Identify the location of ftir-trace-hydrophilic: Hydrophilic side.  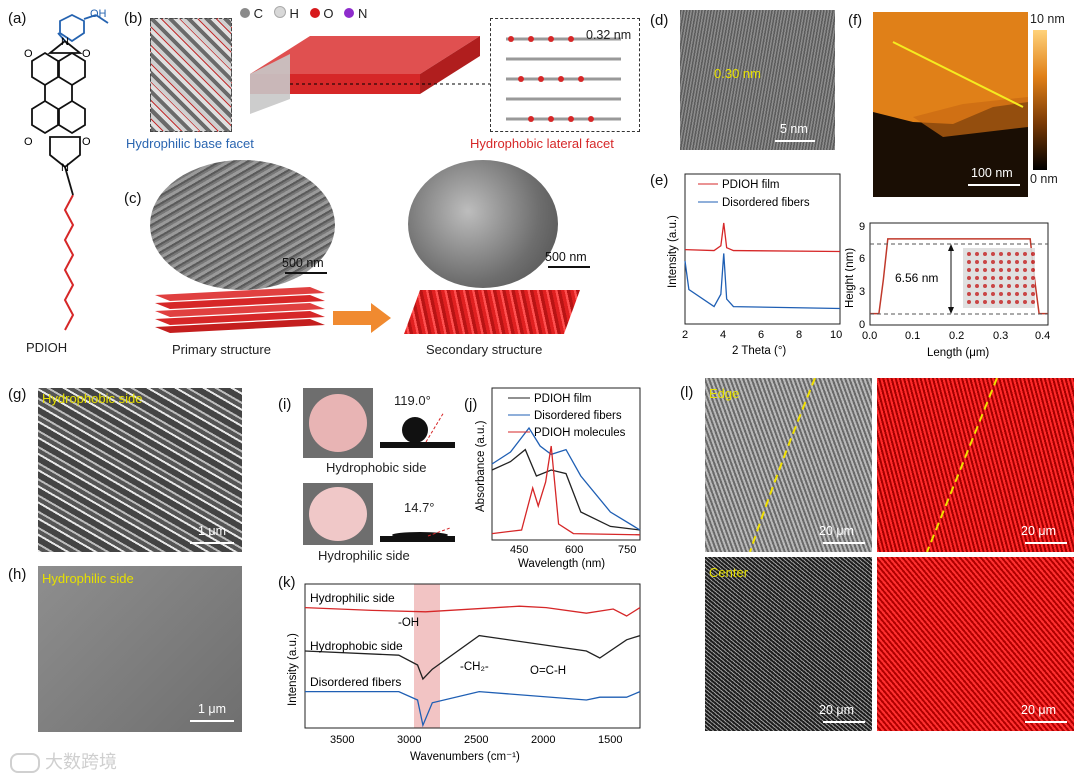
(352, 598).